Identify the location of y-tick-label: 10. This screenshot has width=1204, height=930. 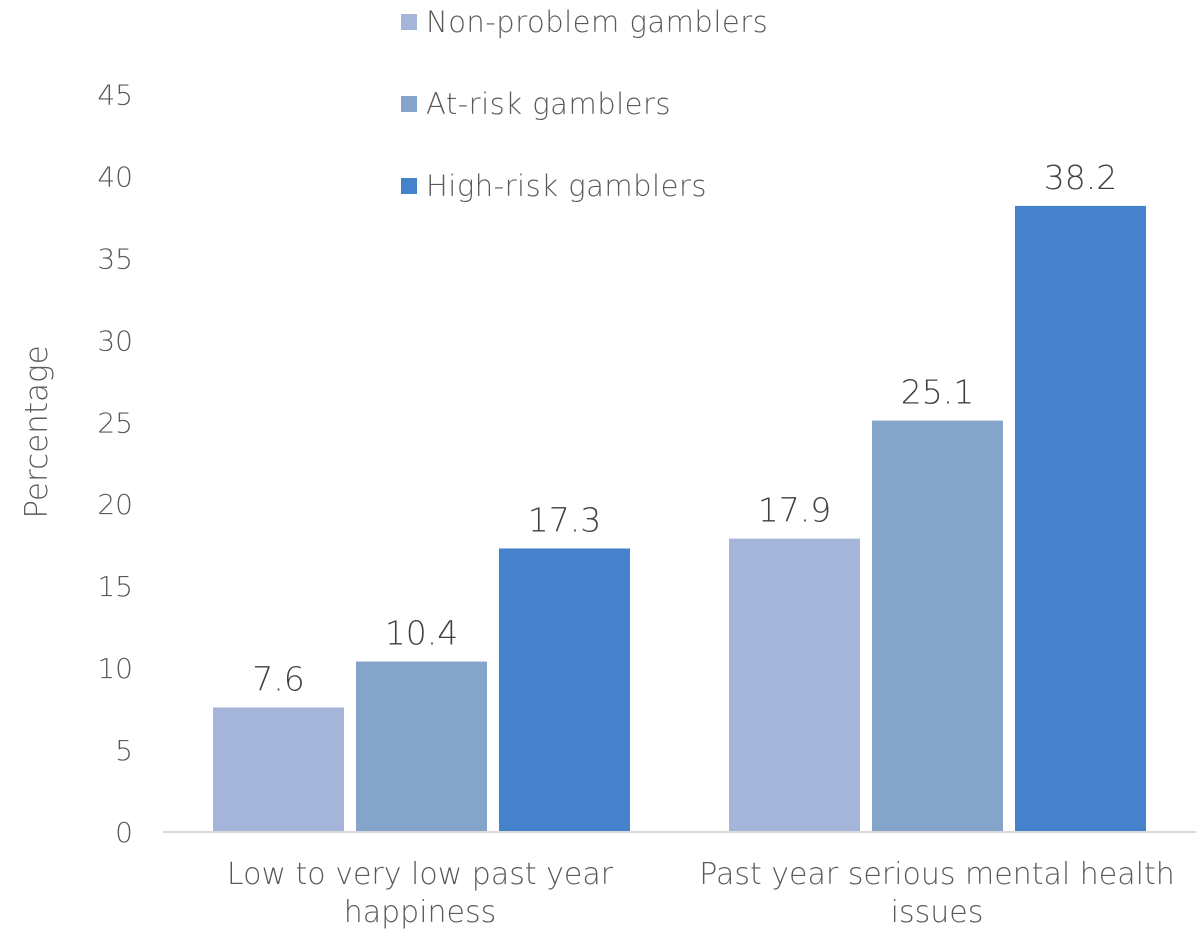
(115, 668).